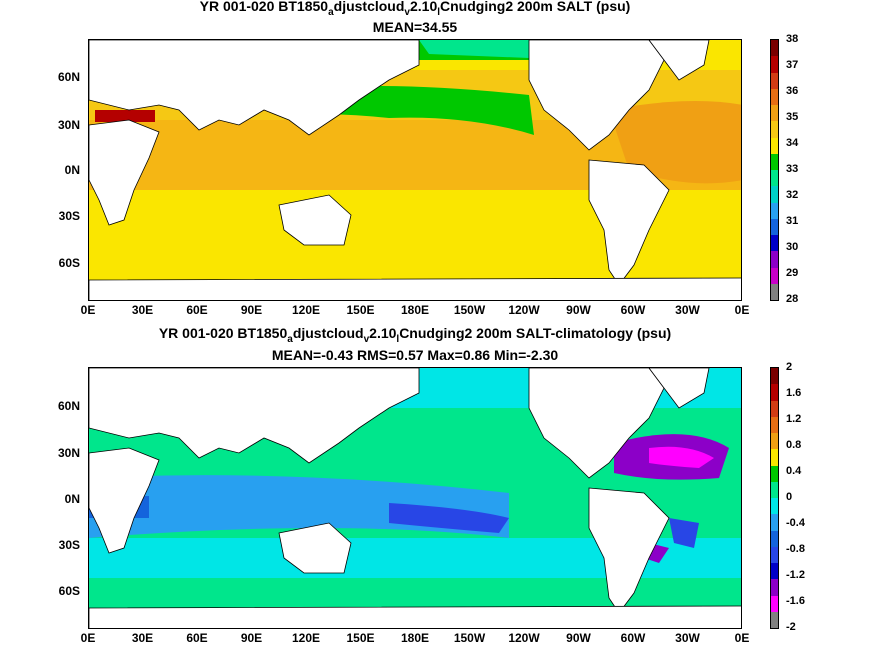 This screenshot has width=875, height=656. Describe the element at coordinates (360, 310) in the screenshot. I see `top-xtick: 150E` at that location.